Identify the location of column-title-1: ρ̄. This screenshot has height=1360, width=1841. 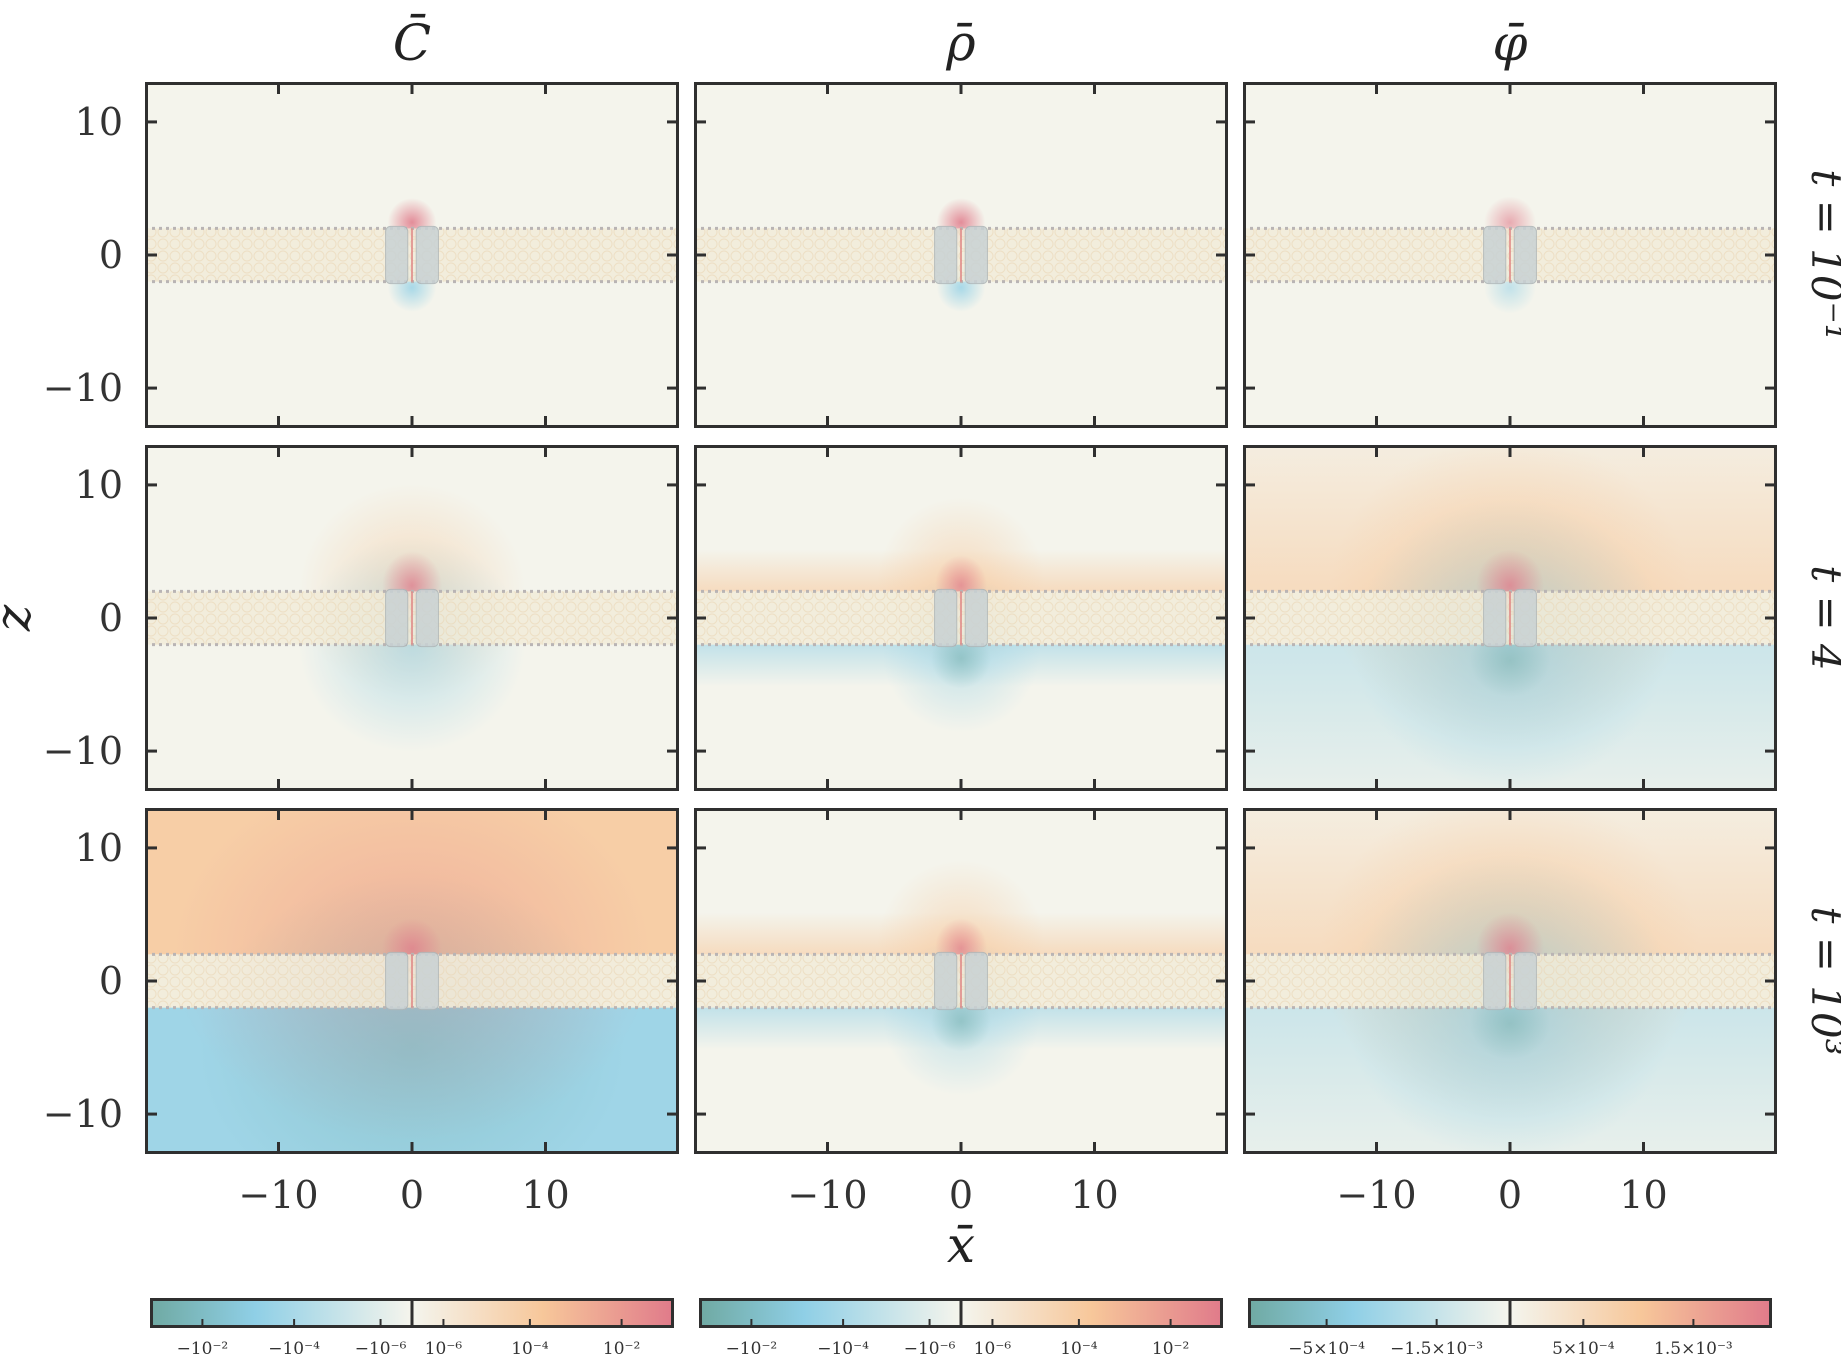
(960, 43).